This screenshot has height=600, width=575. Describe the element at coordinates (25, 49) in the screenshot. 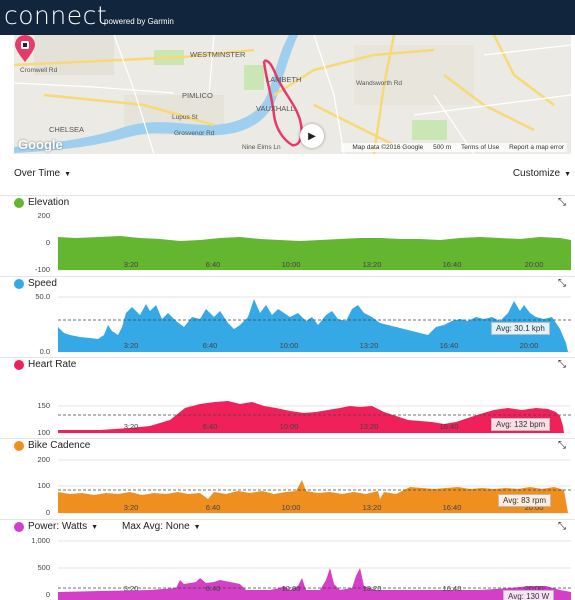

I see `start-pin-icon` at that location.